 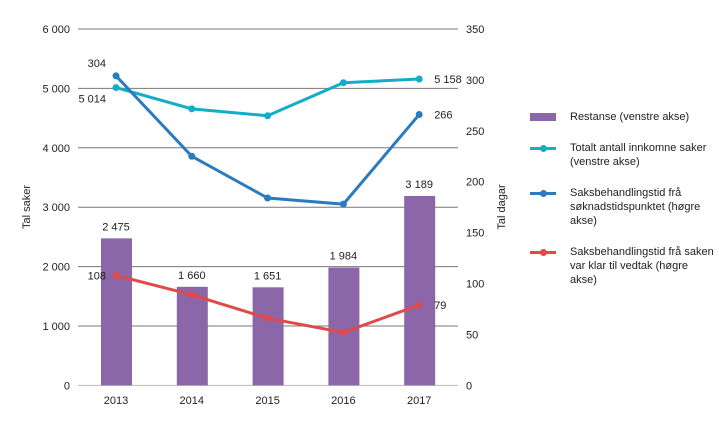 I want to click on right-tick-label: 100, so click(x=475, y=285).